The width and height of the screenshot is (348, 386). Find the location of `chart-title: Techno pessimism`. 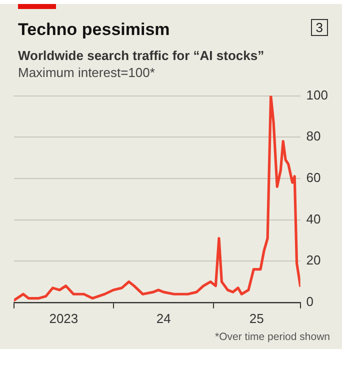

chart-title: Techno pessimism is located at coordinates (94, 30).